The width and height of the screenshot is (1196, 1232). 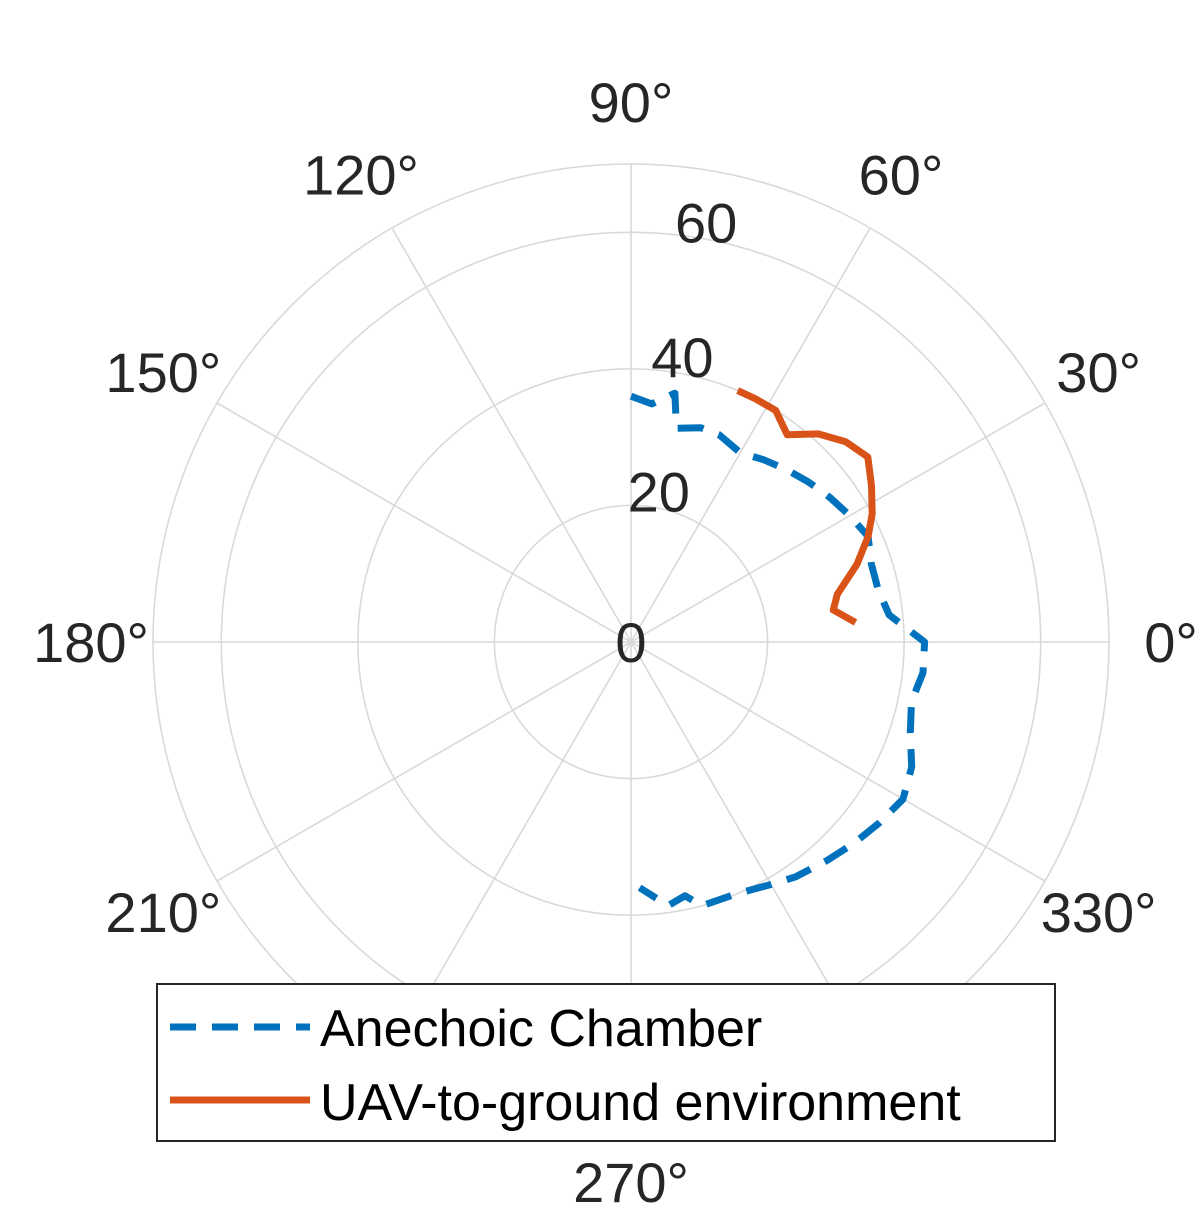 I want to click on radial-tick-labels: 0 20 40 60, so click(x=676, y=433).